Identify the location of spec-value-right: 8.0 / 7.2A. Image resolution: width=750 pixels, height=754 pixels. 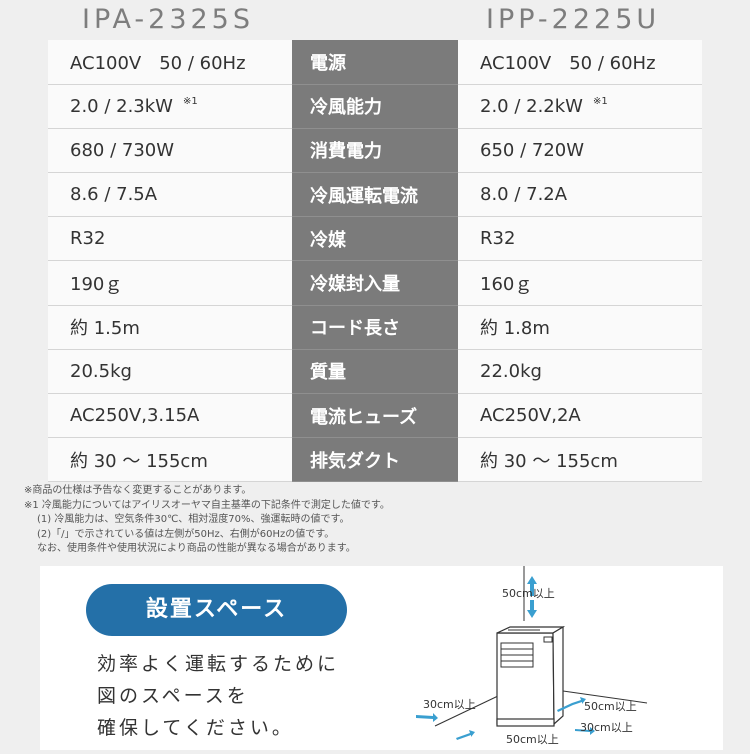
(580, 195).